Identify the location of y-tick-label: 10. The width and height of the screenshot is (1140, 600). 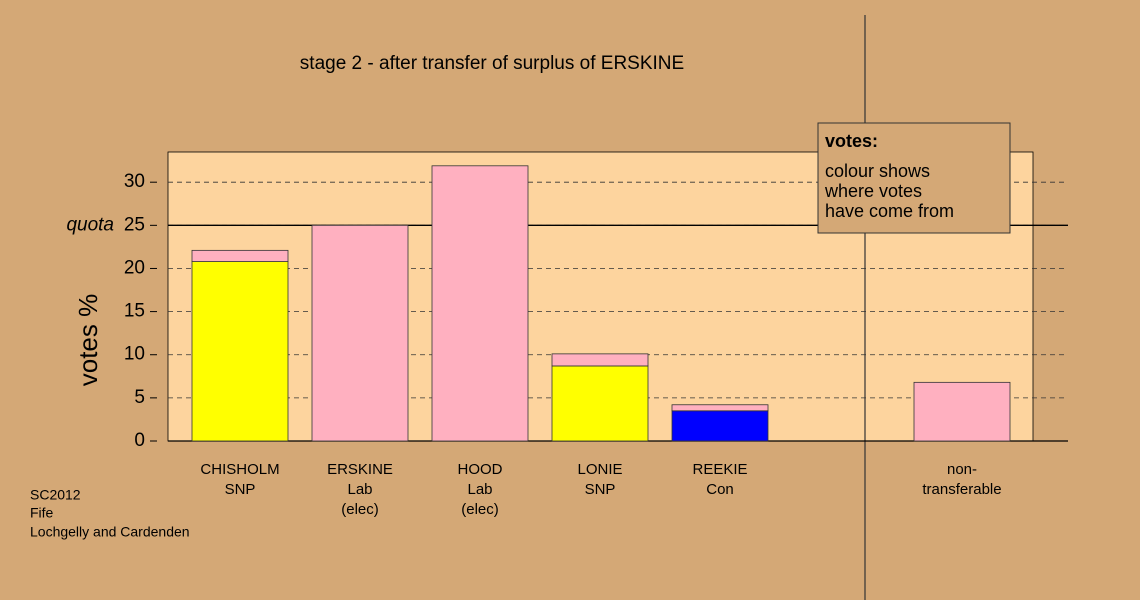
(134, 354).